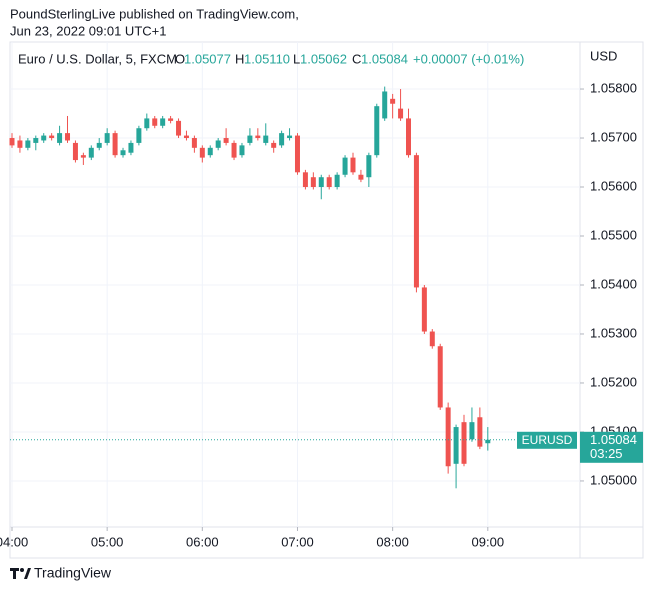  What do you see at coordinates (20, 573) in the screenshot?
I see `footer-logo` at bounding box center [20, 573].